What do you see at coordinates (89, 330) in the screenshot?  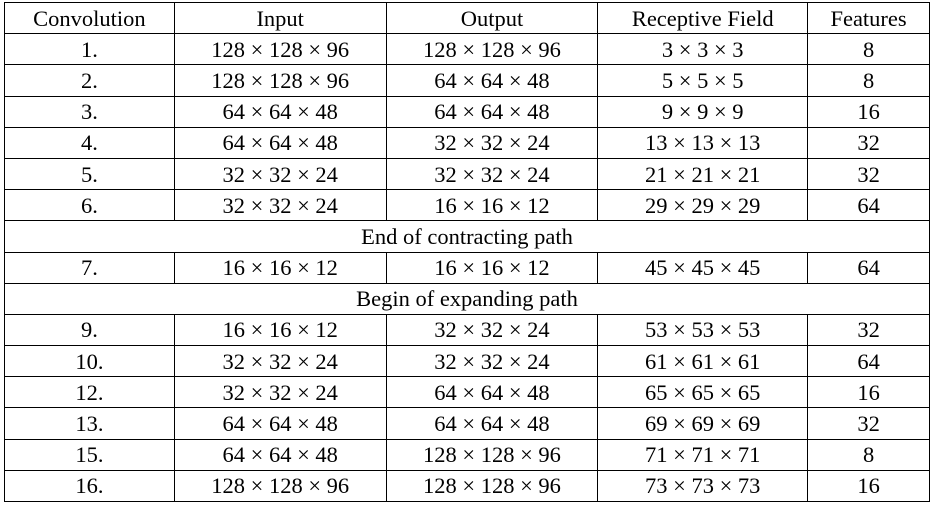 I see `cell-convolution: 9.` at bounding box center [89, 330].